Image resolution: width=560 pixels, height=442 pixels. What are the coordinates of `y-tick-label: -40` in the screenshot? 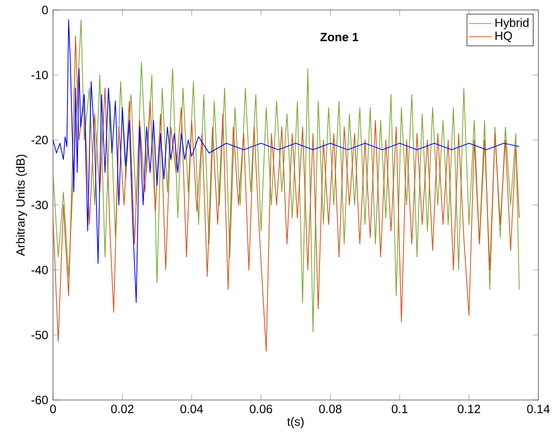 It's located at (40, 270).